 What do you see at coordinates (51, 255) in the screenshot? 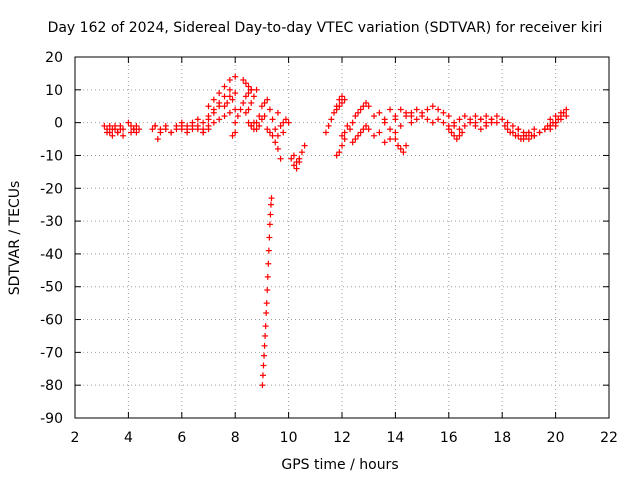
I see `y-tick-label: -40` at bounding box center [51, 255].